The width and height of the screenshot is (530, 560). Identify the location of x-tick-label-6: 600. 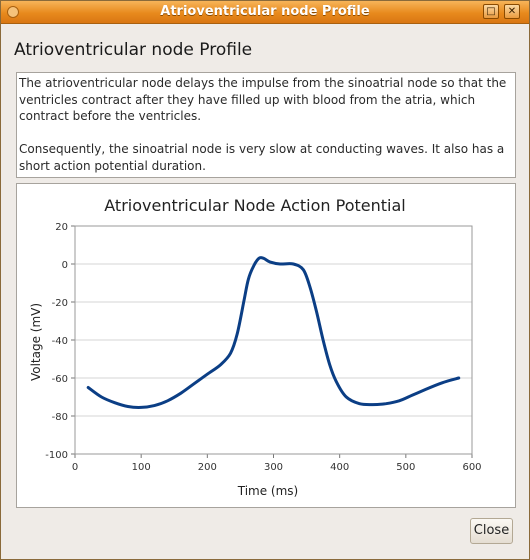
(471, 467).